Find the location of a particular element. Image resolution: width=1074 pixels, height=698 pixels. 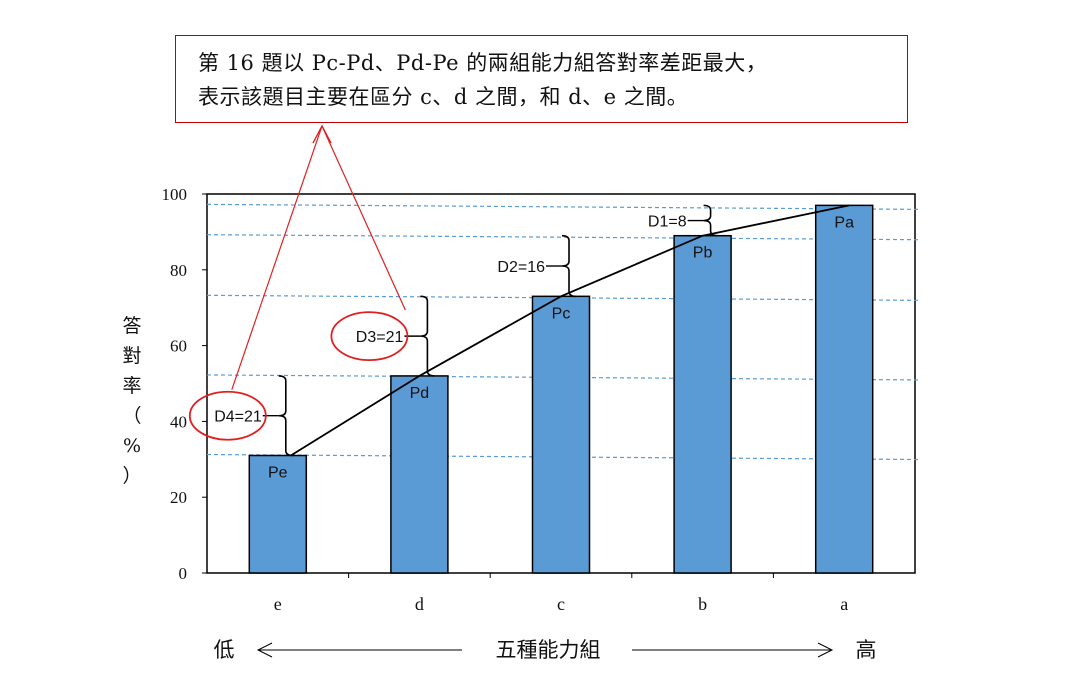

reference-dashed-line is located at coordinates (562, 206).